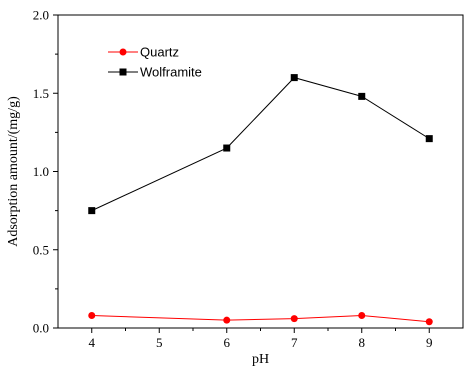 This screenshot has width=473, height=367. I want to click on x-axis-title: pH, so click(260, 359).